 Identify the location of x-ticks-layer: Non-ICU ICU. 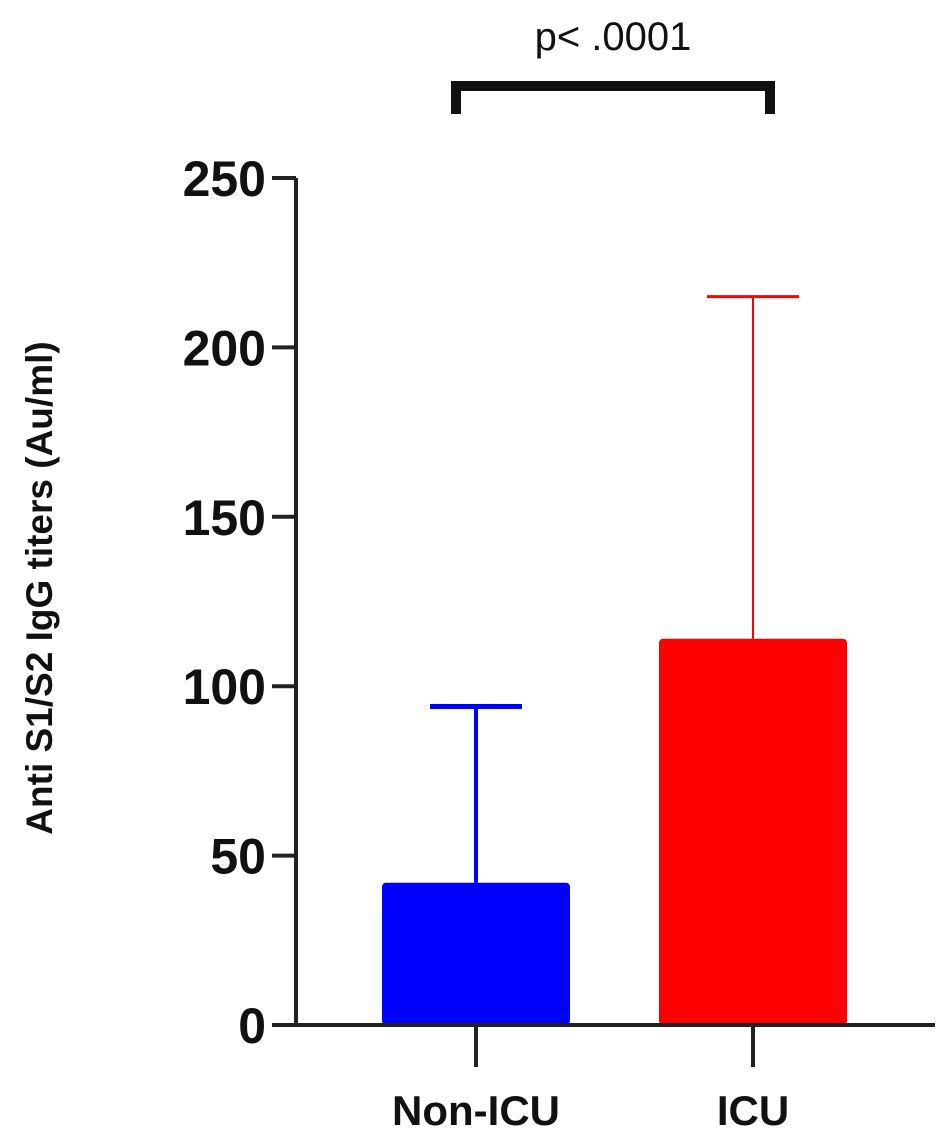
(590, 1079).